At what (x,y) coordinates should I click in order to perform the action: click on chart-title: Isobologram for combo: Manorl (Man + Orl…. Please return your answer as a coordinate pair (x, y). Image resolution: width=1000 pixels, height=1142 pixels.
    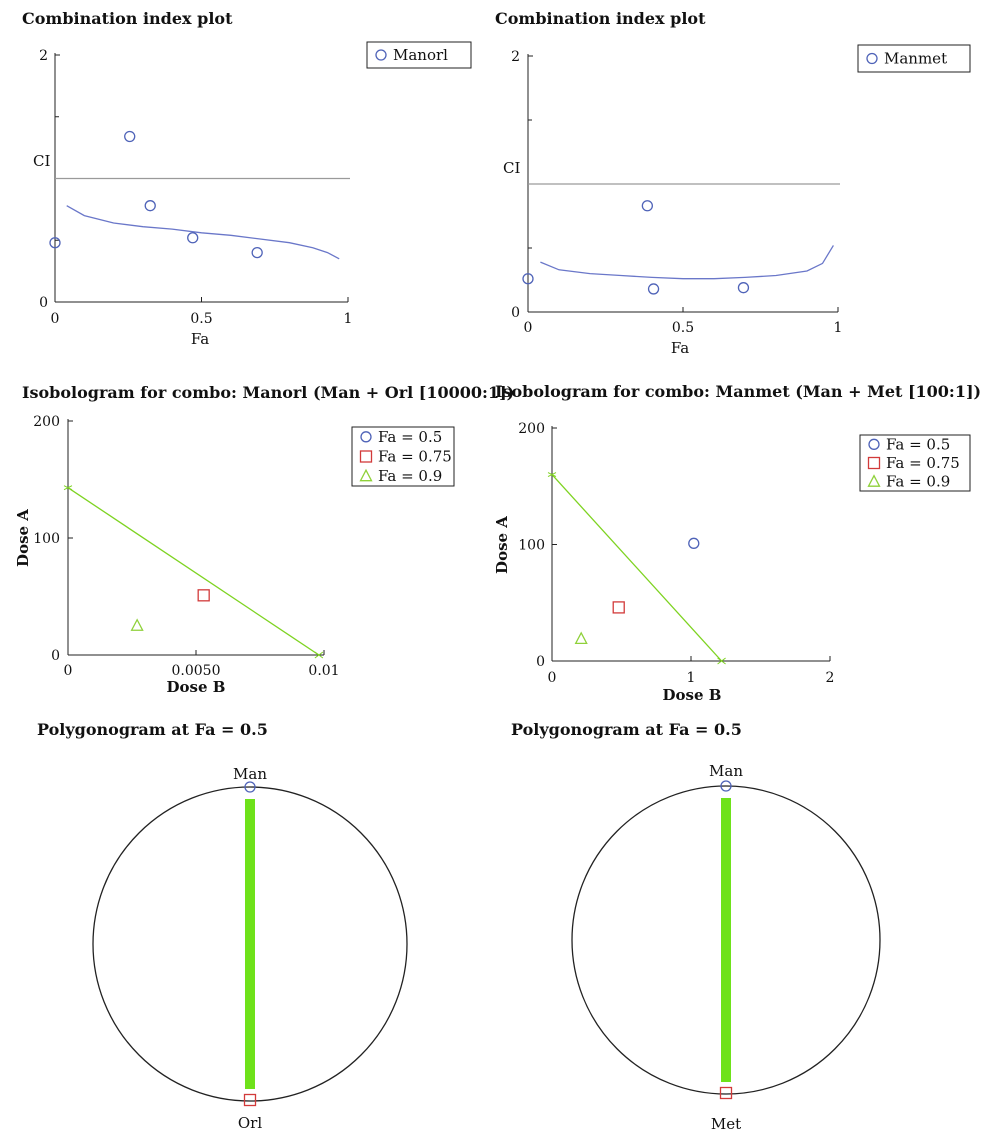
    Looking at the image, I should click on (268, 392).